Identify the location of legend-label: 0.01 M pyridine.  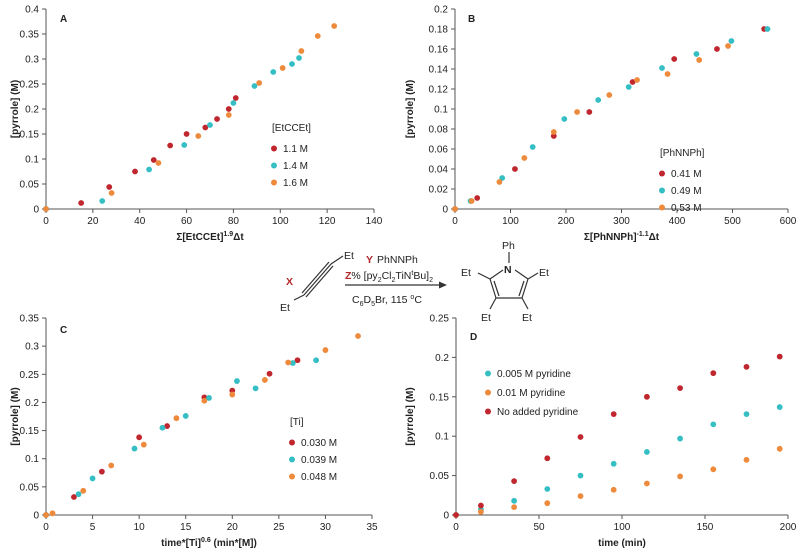
(531, 393).